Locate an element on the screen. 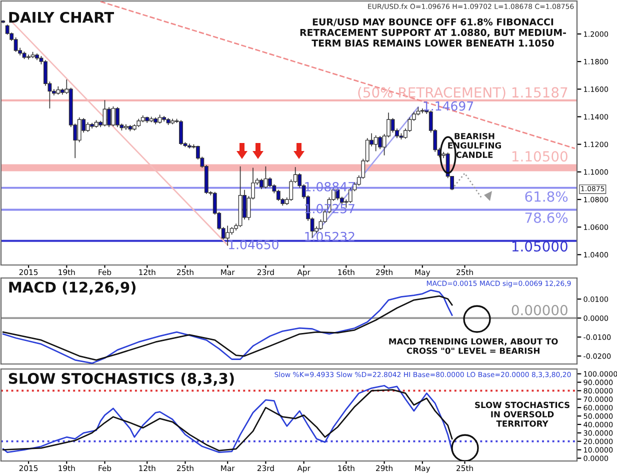 This screenshot has width=617, height=476. annotation: EUR/USD MAY BOUNCE OFF 61.8% FIBONACCI RETRACEMENT SUPPORT AT 1.0880, BUT MEDIUM- TERM BIAS REMAINS LOWER BENEATH 1.1050 is located at coordinates (433, 32).